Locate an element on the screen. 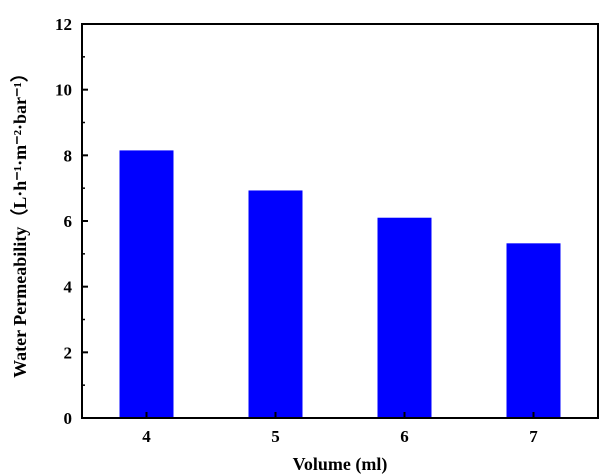  y-tick-label: 4 is located at coordinates (68, 287).